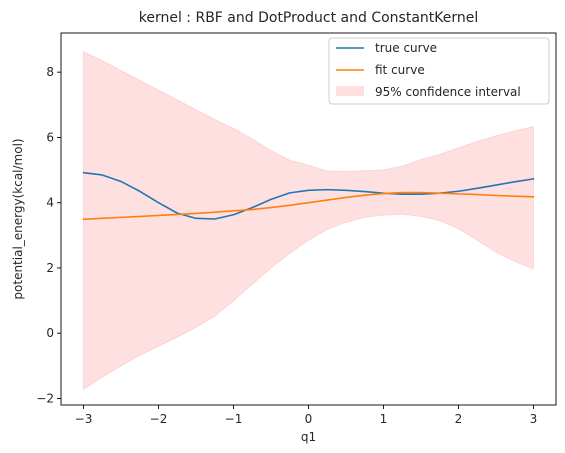  I want to click on x-tick-label: 1, so click(384, 419).